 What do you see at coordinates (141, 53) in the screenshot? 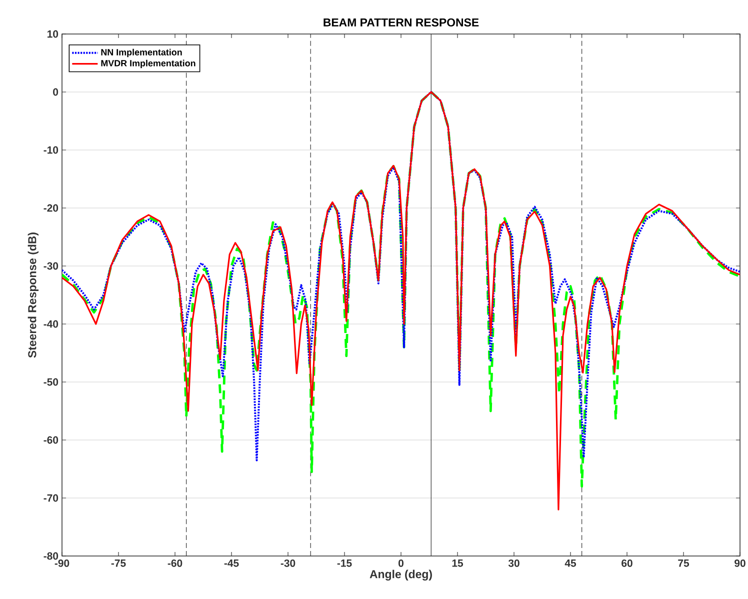
I see `legend-label: NN Implementation` at bounding box center [141, 53].